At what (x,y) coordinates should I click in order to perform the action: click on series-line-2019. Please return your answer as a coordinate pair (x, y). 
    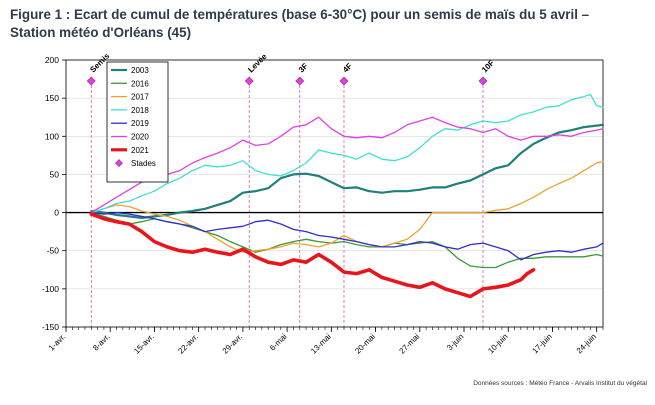
    Looking at the image, I should click on (347, 236).